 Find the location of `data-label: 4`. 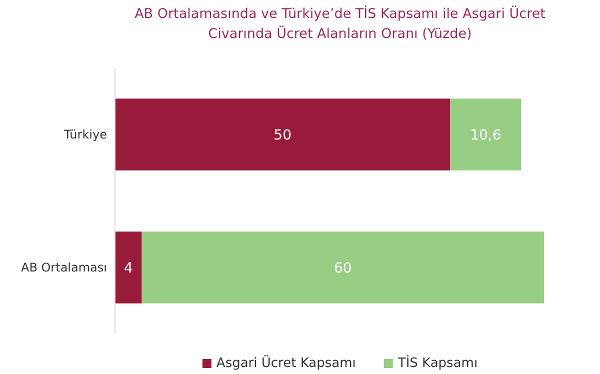

data-label: 4 is located at coordinates (128, 268).